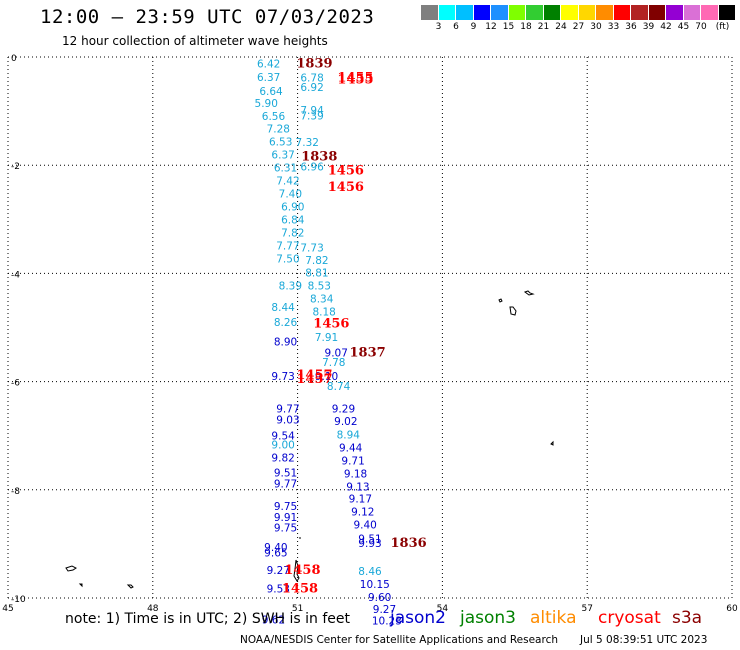 The image size is (740, 650). I want to click on legend-label: 6, so click(456, 27).